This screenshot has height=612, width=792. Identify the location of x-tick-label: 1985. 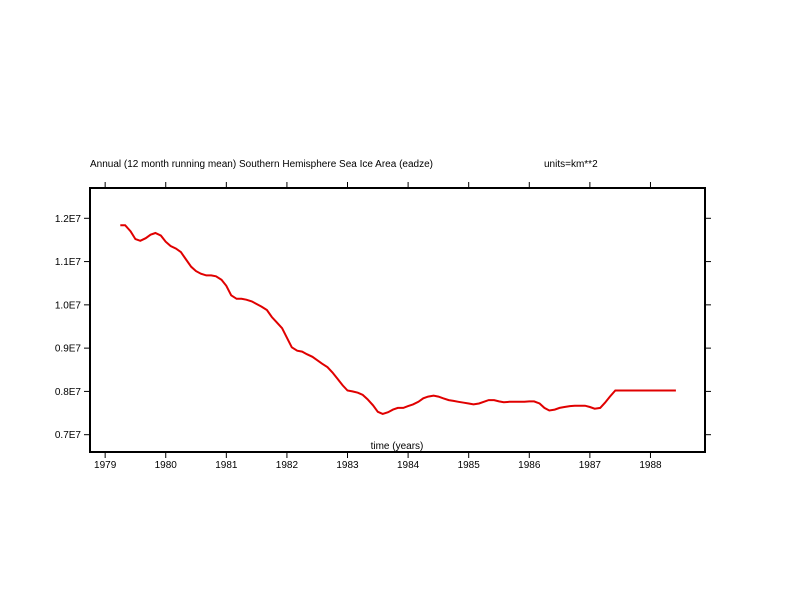
(469, 465).